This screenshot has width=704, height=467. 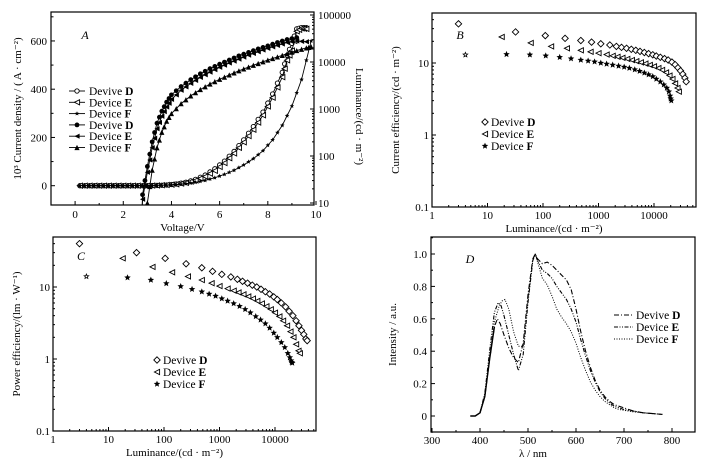 I want to click on y-tick-label: 600, so click(x=39, y=42).